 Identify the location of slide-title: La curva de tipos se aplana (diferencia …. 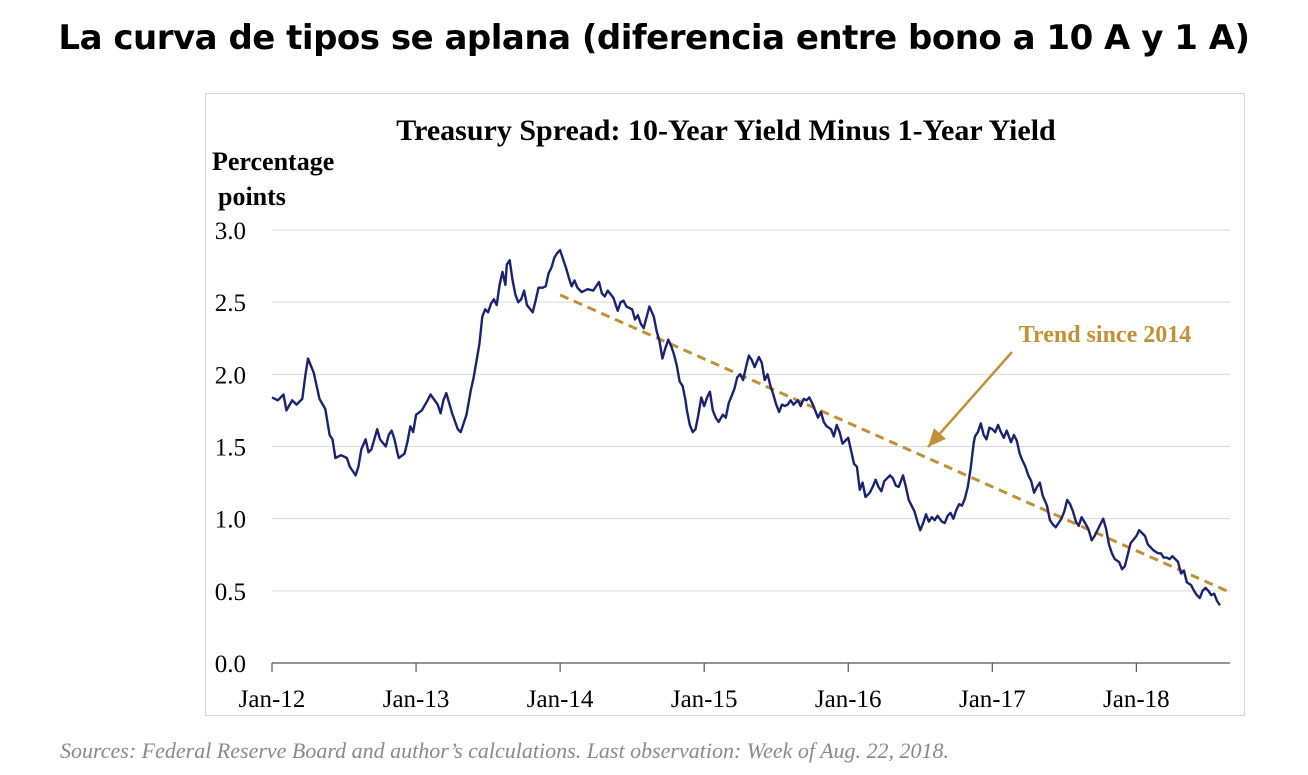
(654, 38).